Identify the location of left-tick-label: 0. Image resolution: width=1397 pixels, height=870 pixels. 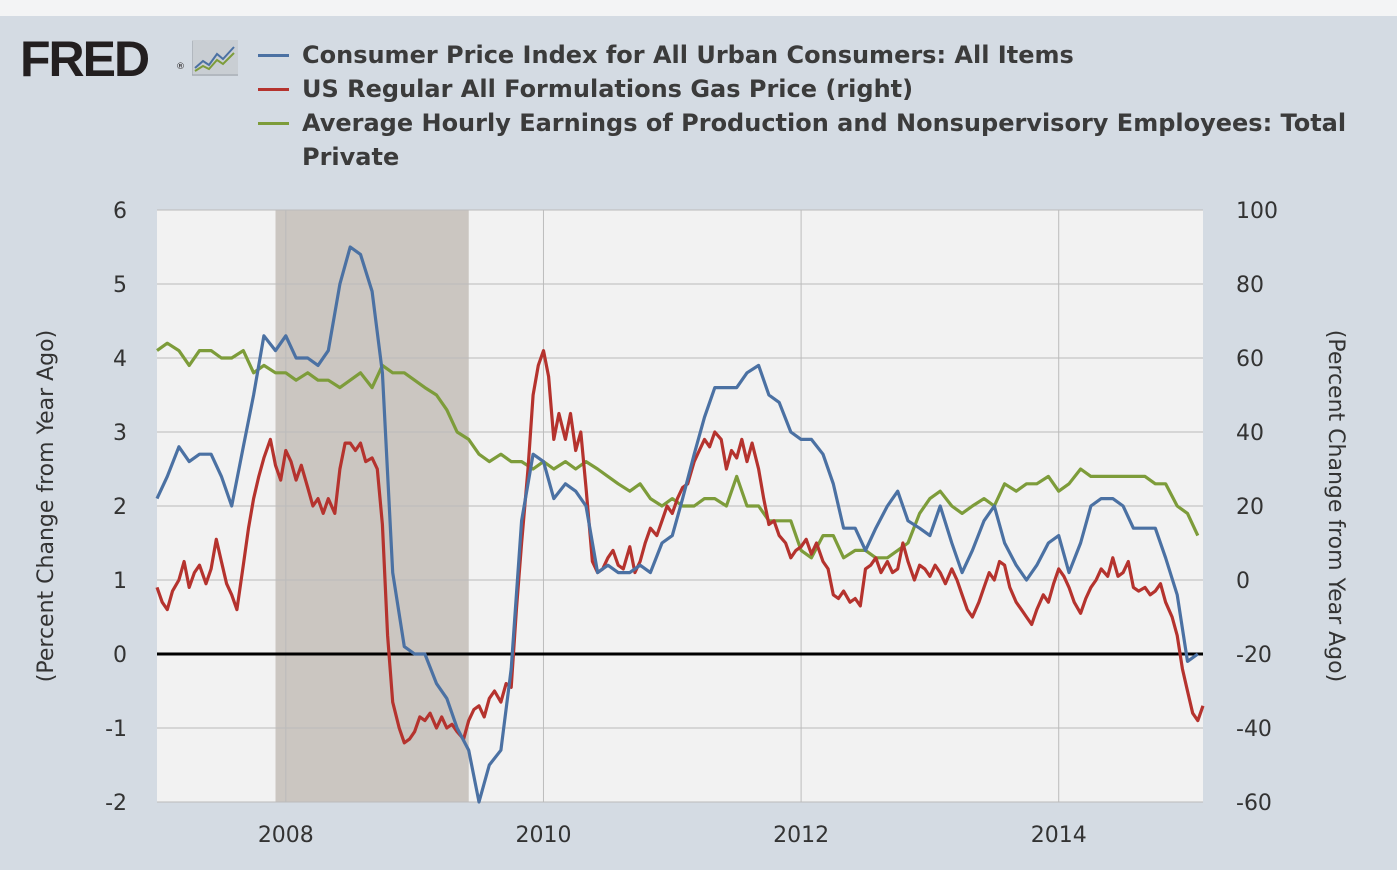
(120, 655).